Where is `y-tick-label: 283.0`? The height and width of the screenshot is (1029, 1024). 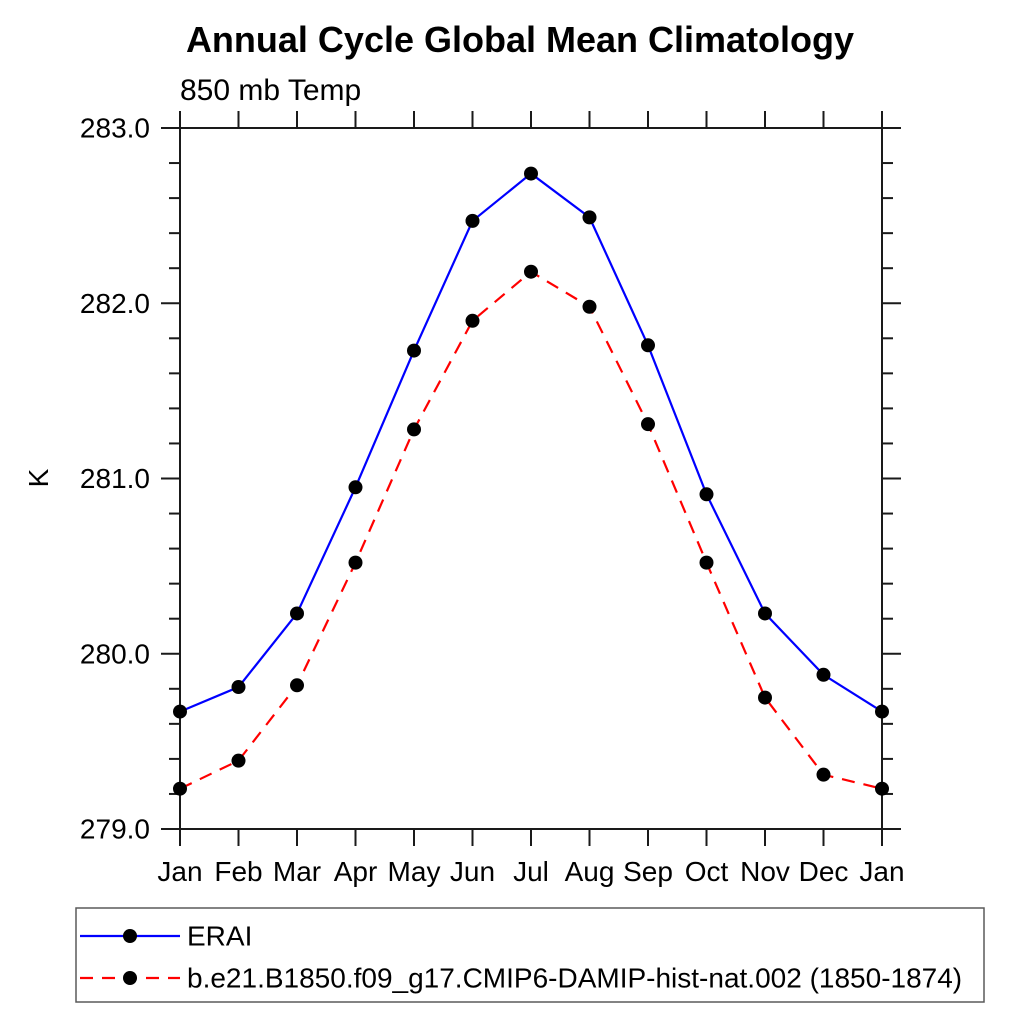
y-tick-label: 283.0 is located at coordinates (115, 128).